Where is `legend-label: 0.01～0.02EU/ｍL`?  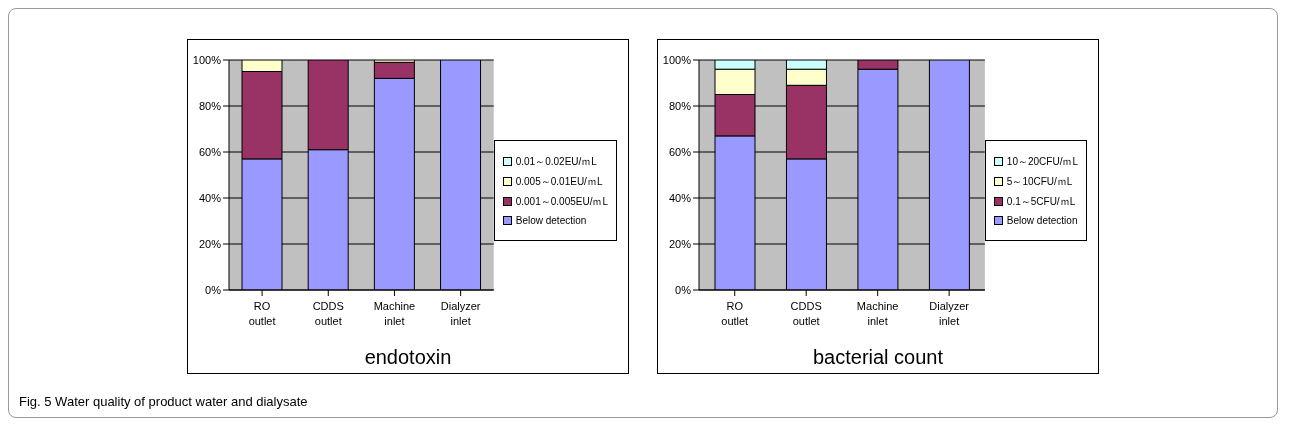 legend-label: 0.01～0.02EU/ｍL is located at coordinates (556, 161).